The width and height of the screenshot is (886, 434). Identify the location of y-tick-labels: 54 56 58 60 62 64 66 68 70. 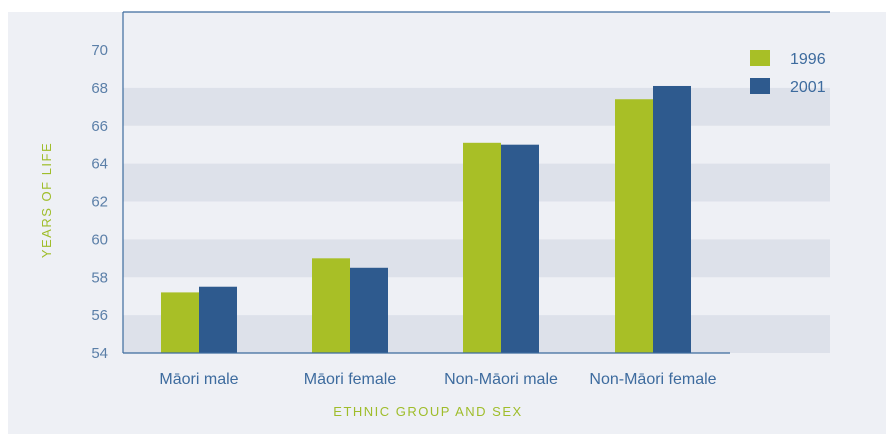
(99, 202).